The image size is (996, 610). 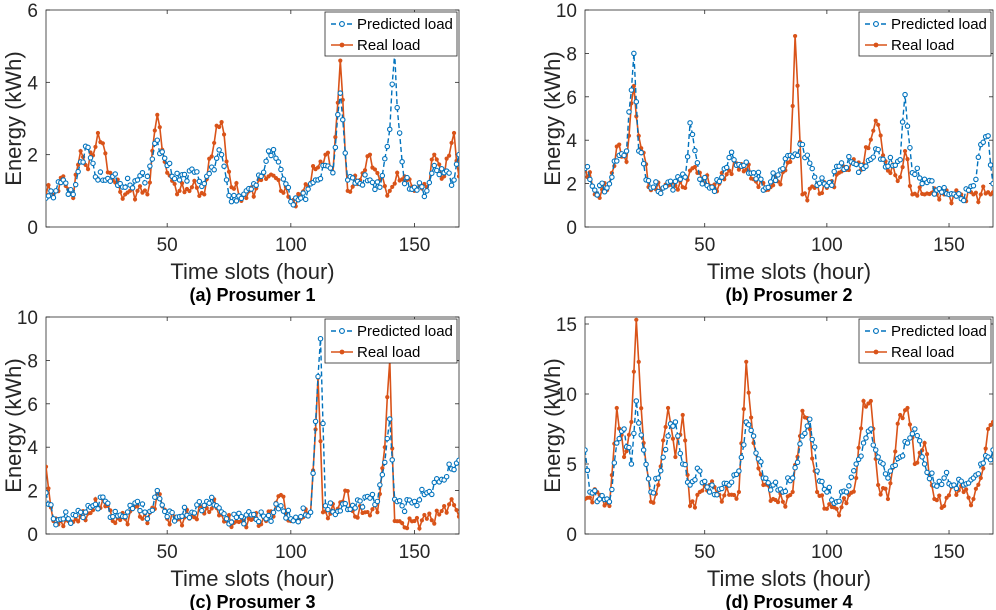 What do you see at coordinates (876, 352) in the screenshot?
I see `legend-real-marker` at bounding box center [876, 352].